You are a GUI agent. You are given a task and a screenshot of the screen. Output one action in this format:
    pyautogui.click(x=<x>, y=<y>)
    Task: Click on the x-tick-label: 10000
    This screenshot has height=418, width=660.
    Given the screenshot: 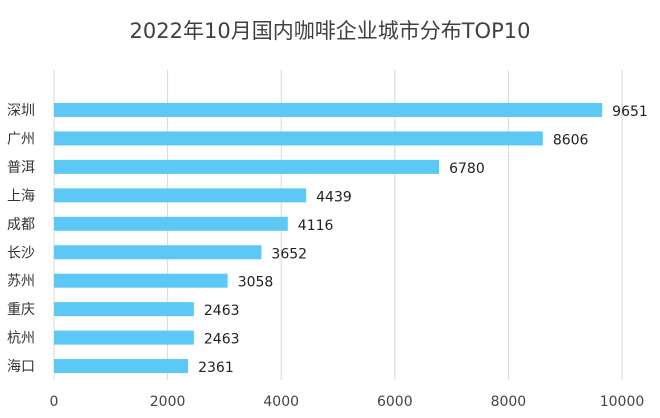 What is the action you would take?
    pyautogui.click(x=622, y=402)
    